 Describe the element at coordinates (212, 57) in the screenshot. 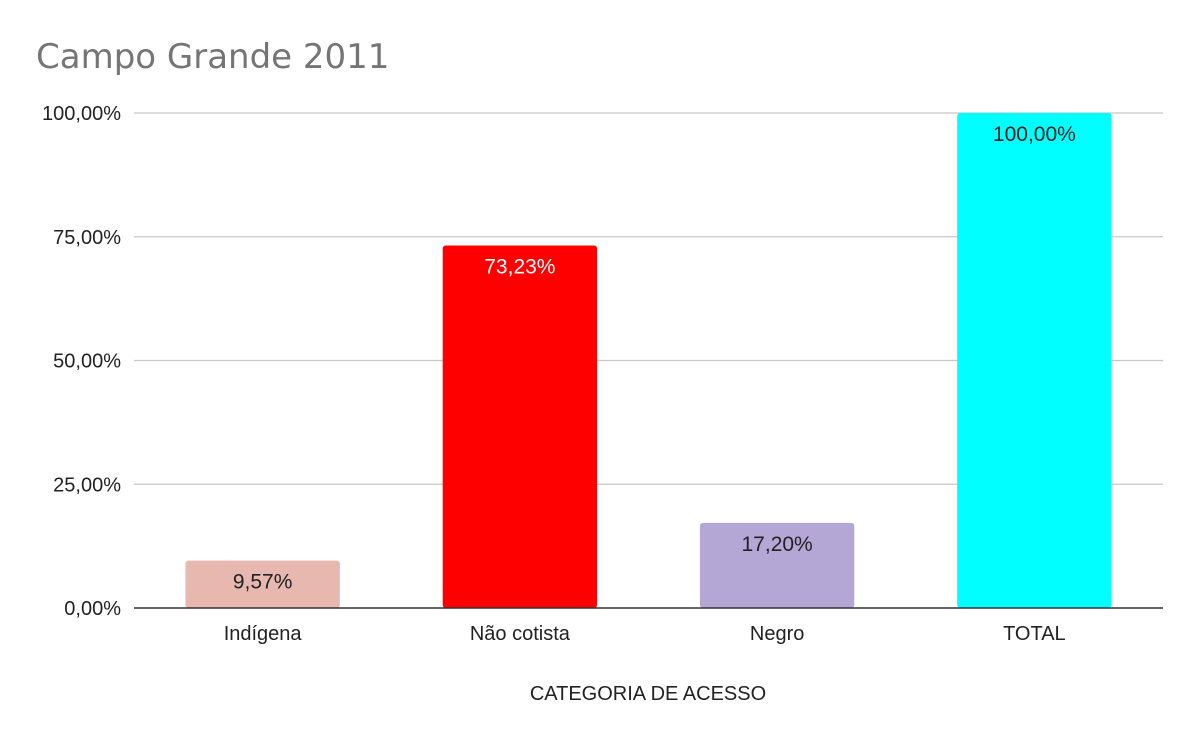

I see `chart-title: Campo Grande 2011` at that location.